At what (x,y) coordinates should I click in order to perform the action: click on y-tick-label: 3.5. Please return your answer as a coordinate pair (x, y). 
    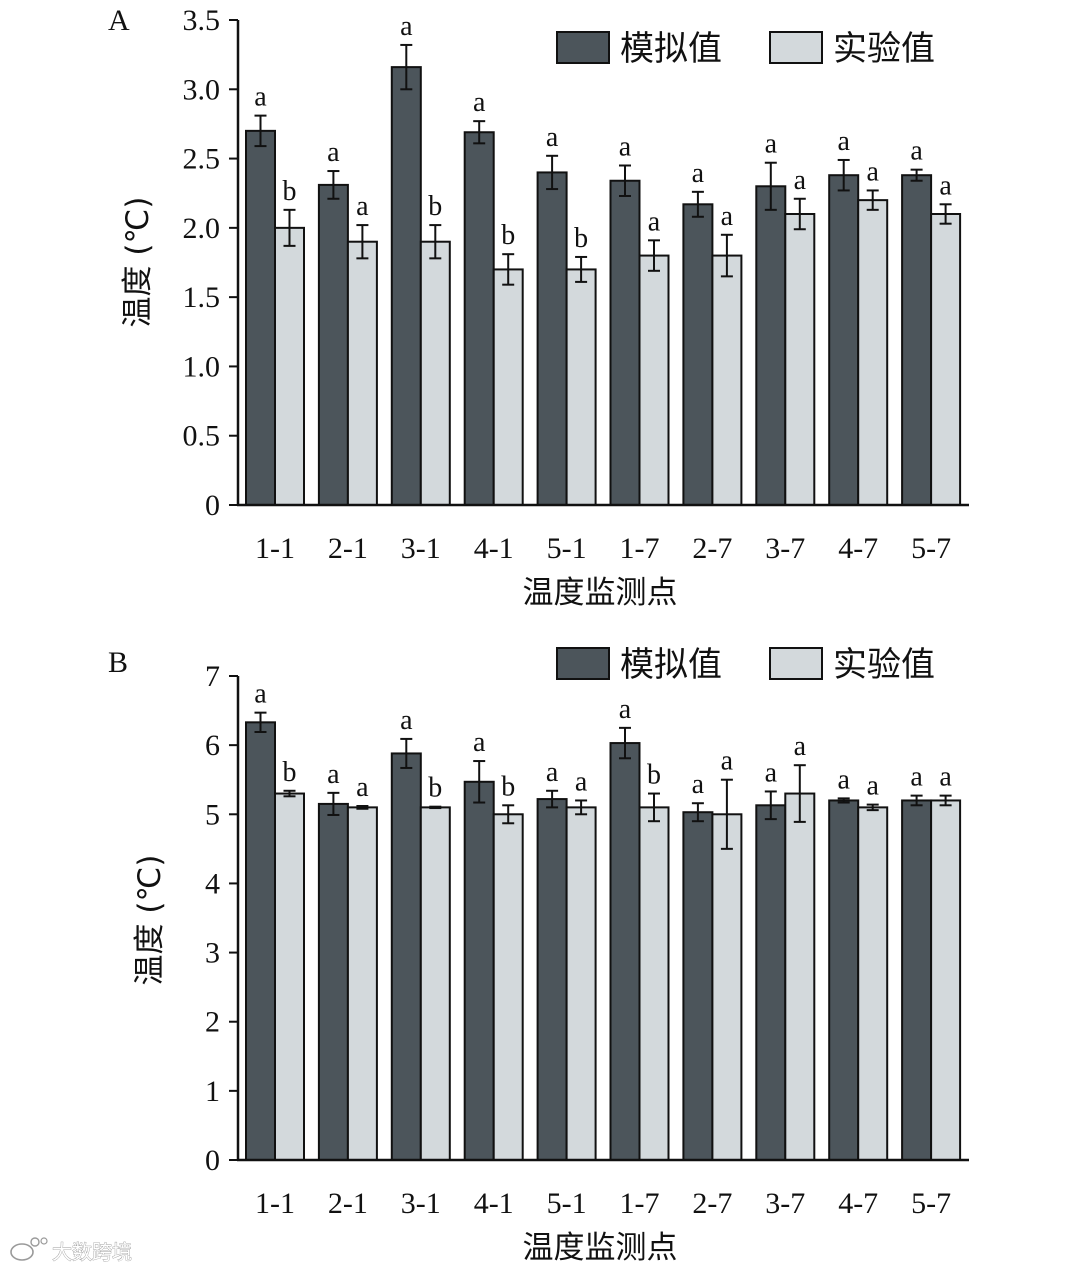
    Looking at the image, I should click on (202, 20).